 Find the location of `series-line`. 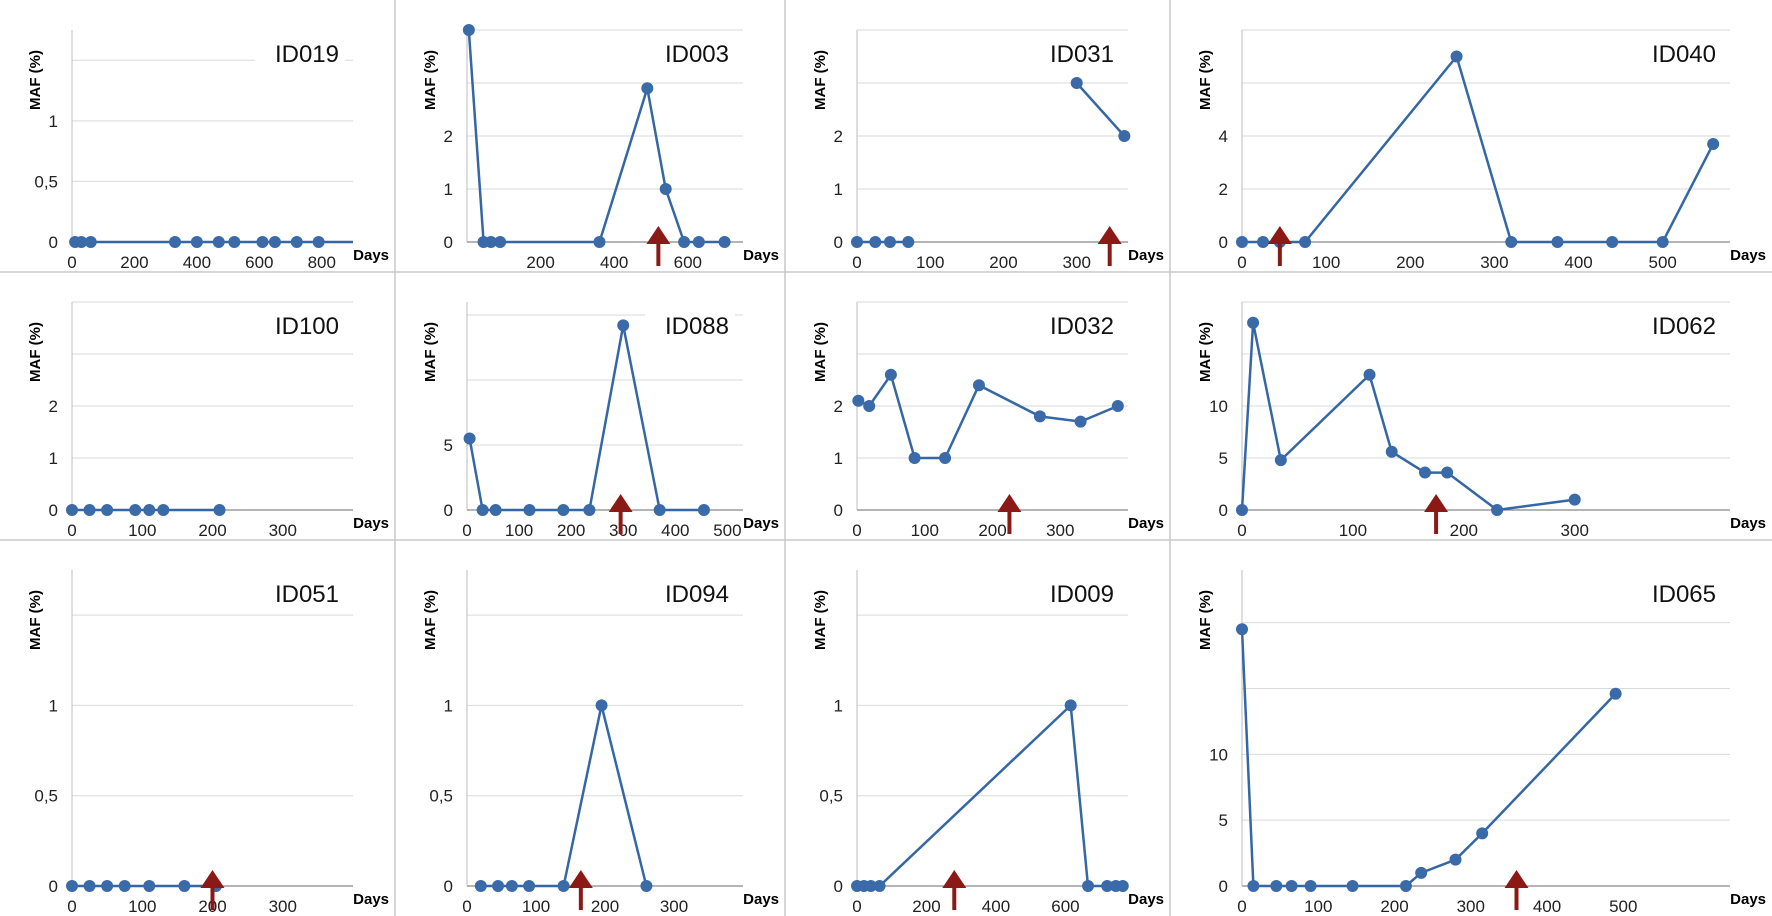

series-line is located at coordinates (1100, 109).